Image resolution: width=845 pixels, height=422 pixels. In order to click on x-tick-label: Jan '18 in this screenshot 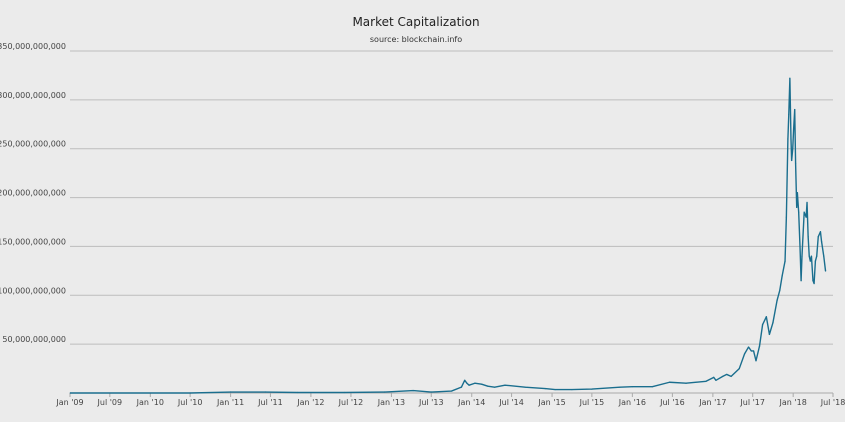, I will do `click(793, 402)`.